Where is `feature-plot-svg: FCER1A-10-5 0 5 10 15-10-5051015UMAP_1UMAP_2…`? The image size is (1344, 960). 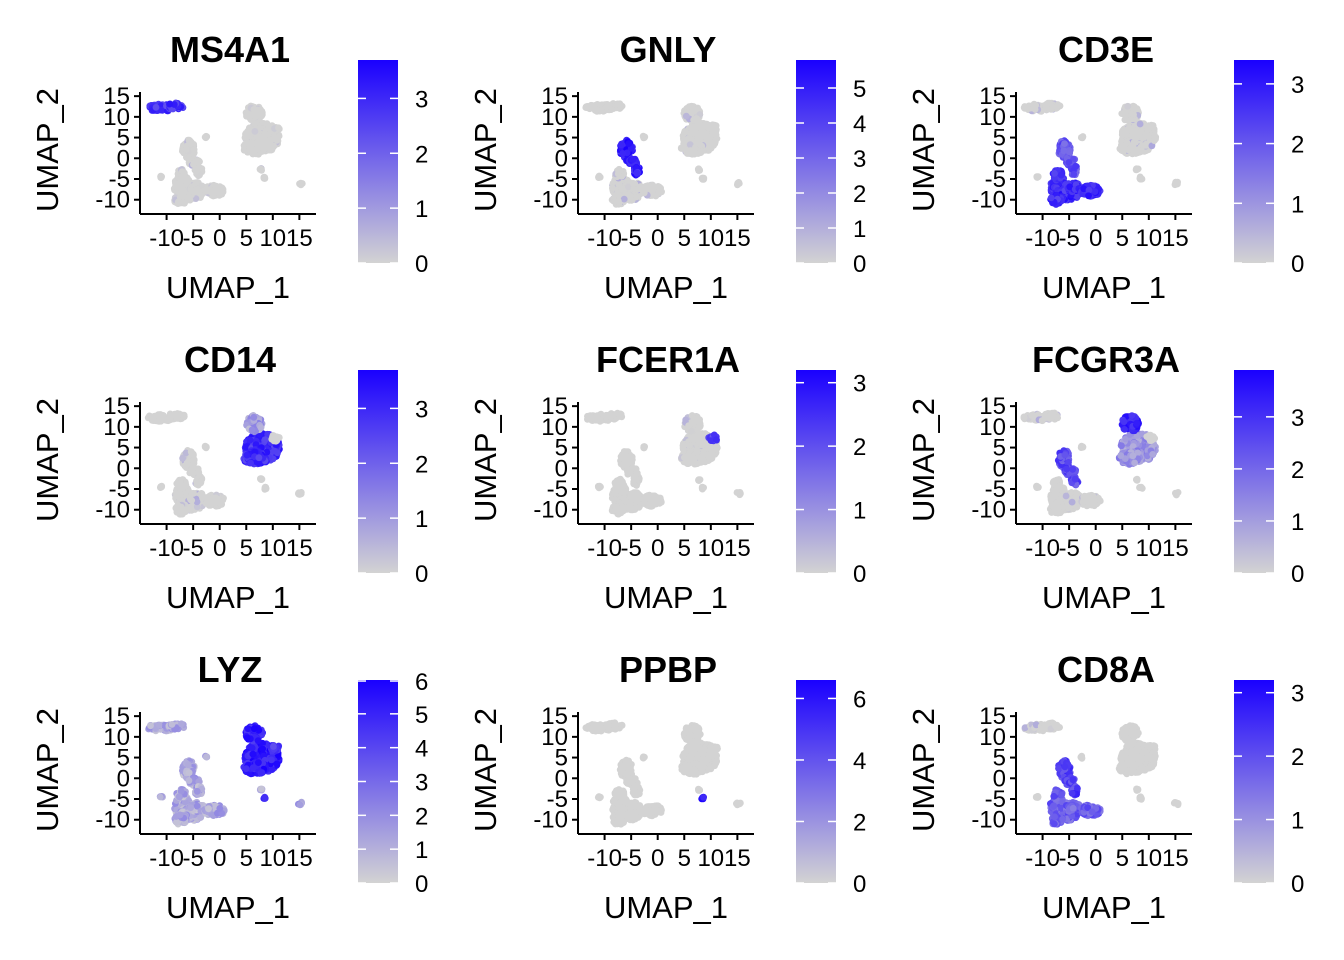
feature-plot-svg: FCER1A-10-5 0 5 10 15-10-5051015UMAP_1UMAP_2… is located at coordinates (667, 477).